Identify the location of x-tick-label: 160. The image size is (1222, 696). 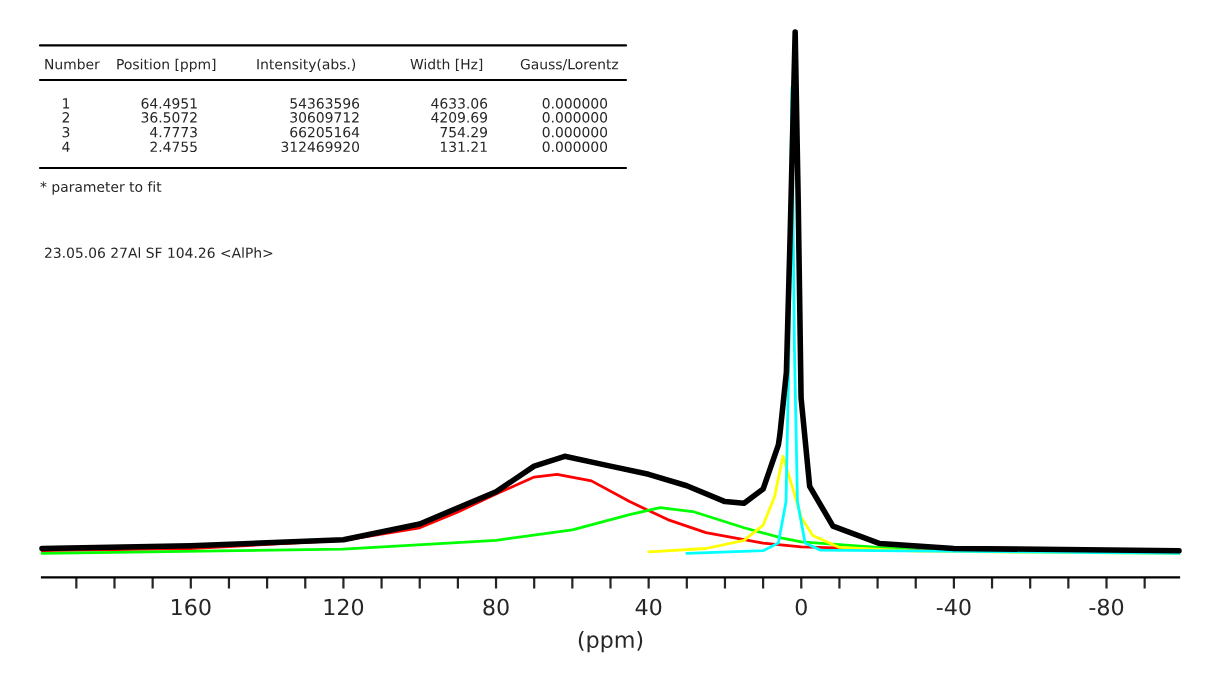
(191, 607).